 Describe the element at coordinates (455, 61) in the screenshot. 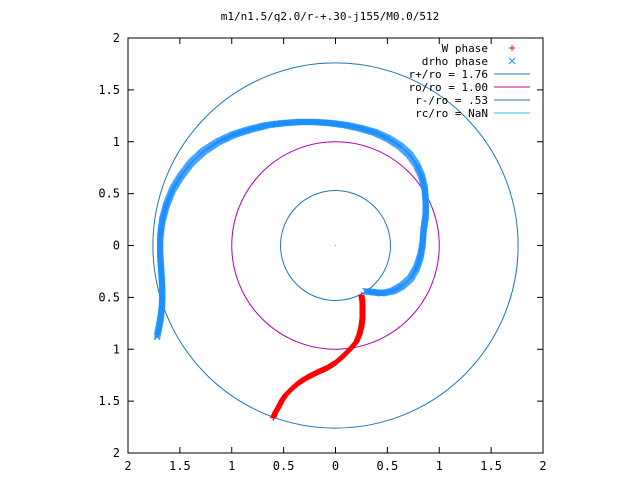

I see `legend-label: drho phase` at that location.